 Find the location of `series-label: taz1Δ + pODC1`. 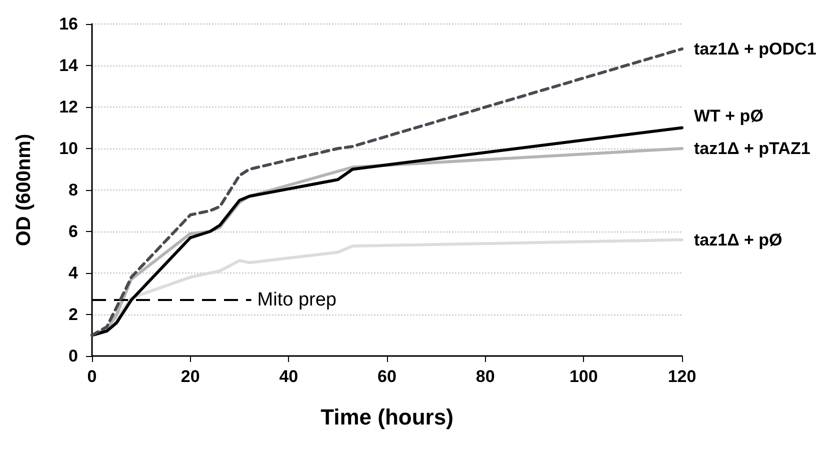

series-label: taz1Δ + pODC1 is located at coordinates (755, 48).